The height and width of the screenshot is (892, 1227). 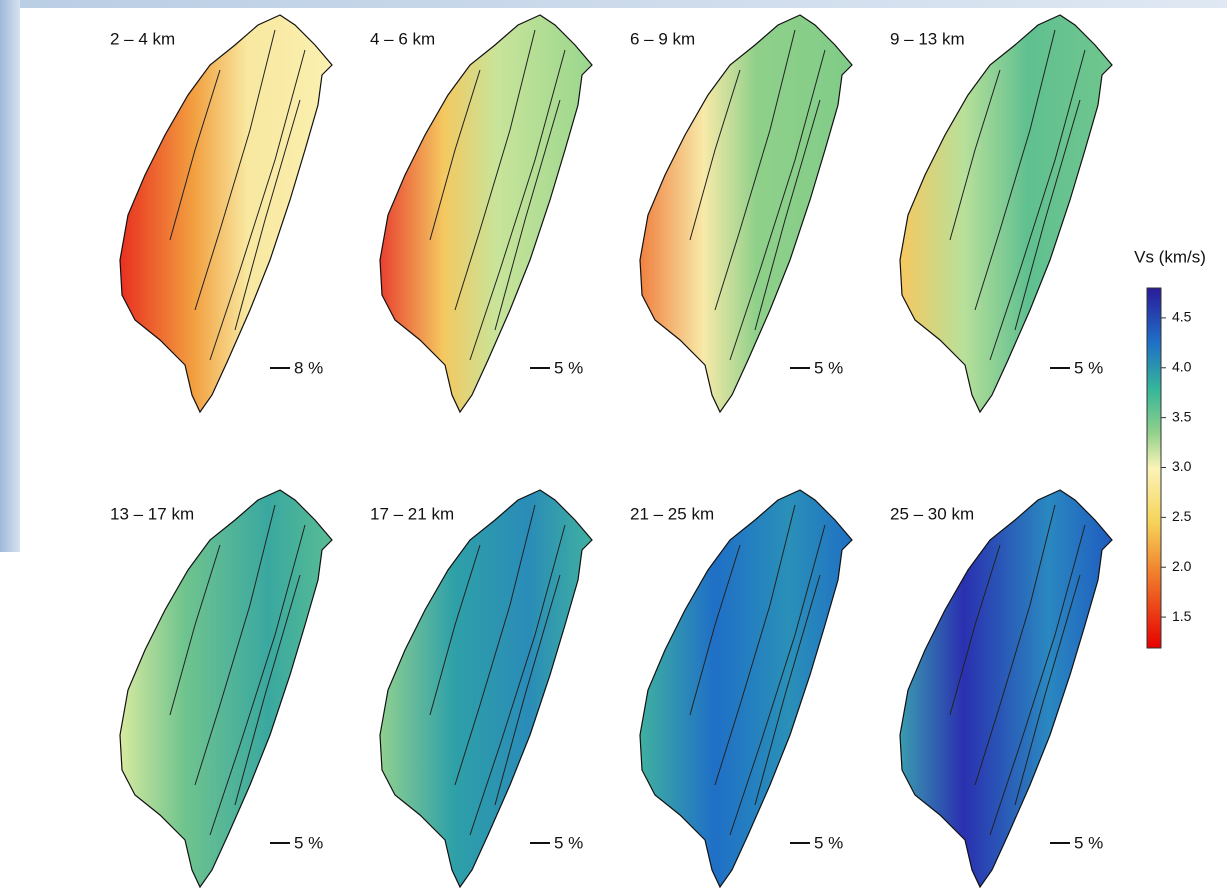 What do you see at coordinates (613, 4) in the screenshot?
I see `top-band` at bounding box center [613, 4].